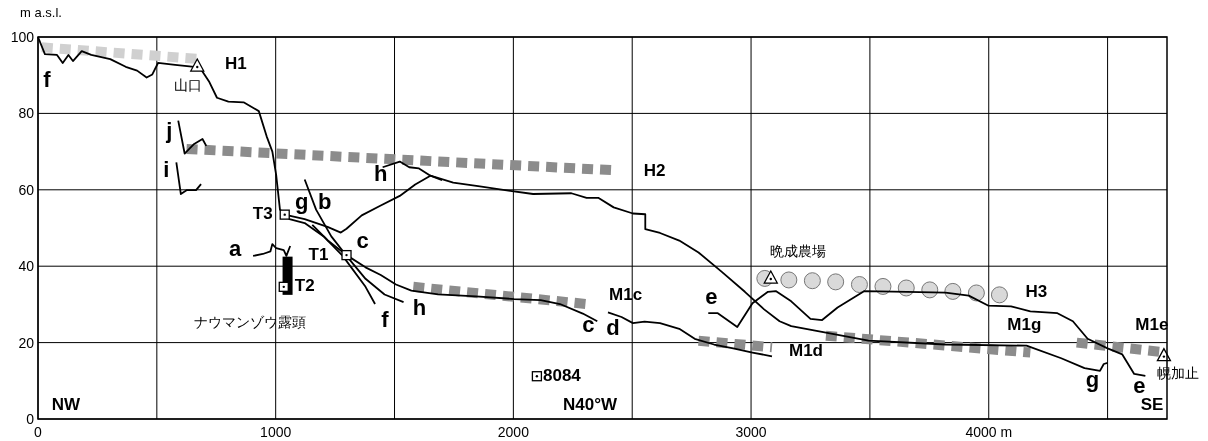 Image resolution: width=1208 pixels, height=441 pixels. What do you see at coordinates (805, 351) in the screenshot?
I see `annotation: M1d` at bounding box center [805, 351].